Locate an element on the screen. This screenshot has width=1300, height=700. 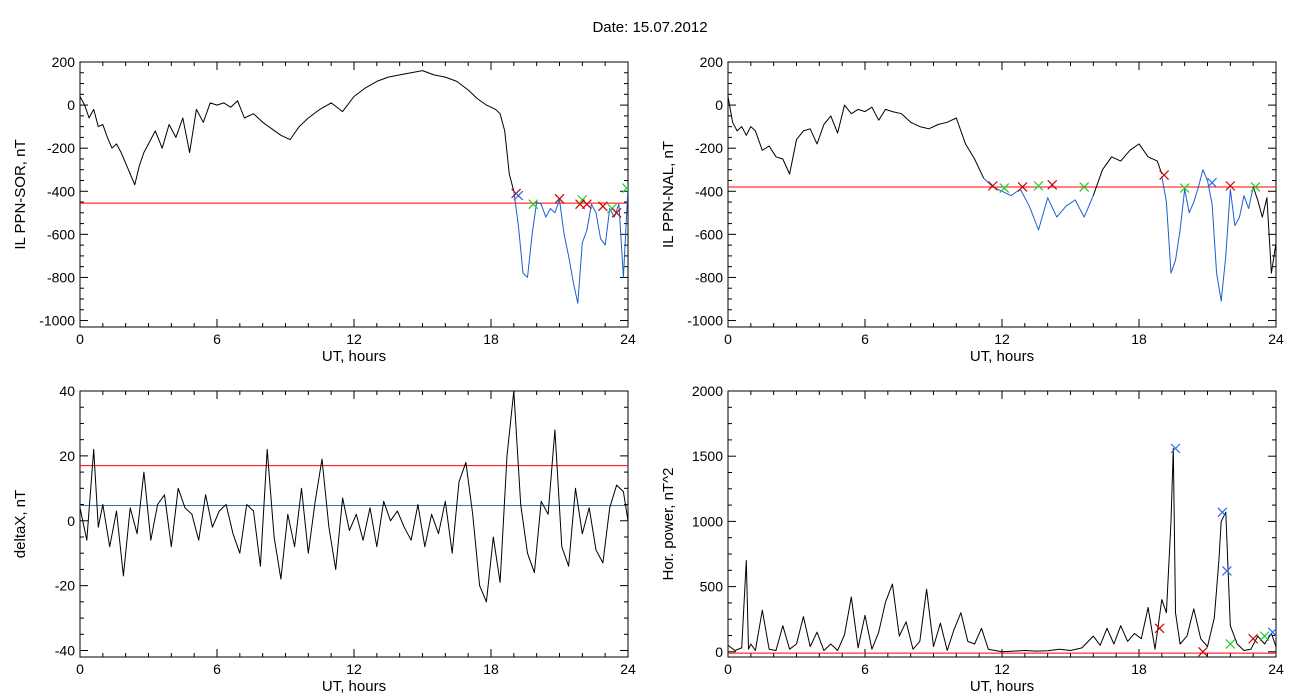
y-tick-label: 500 is located at coordinates (712, 587).